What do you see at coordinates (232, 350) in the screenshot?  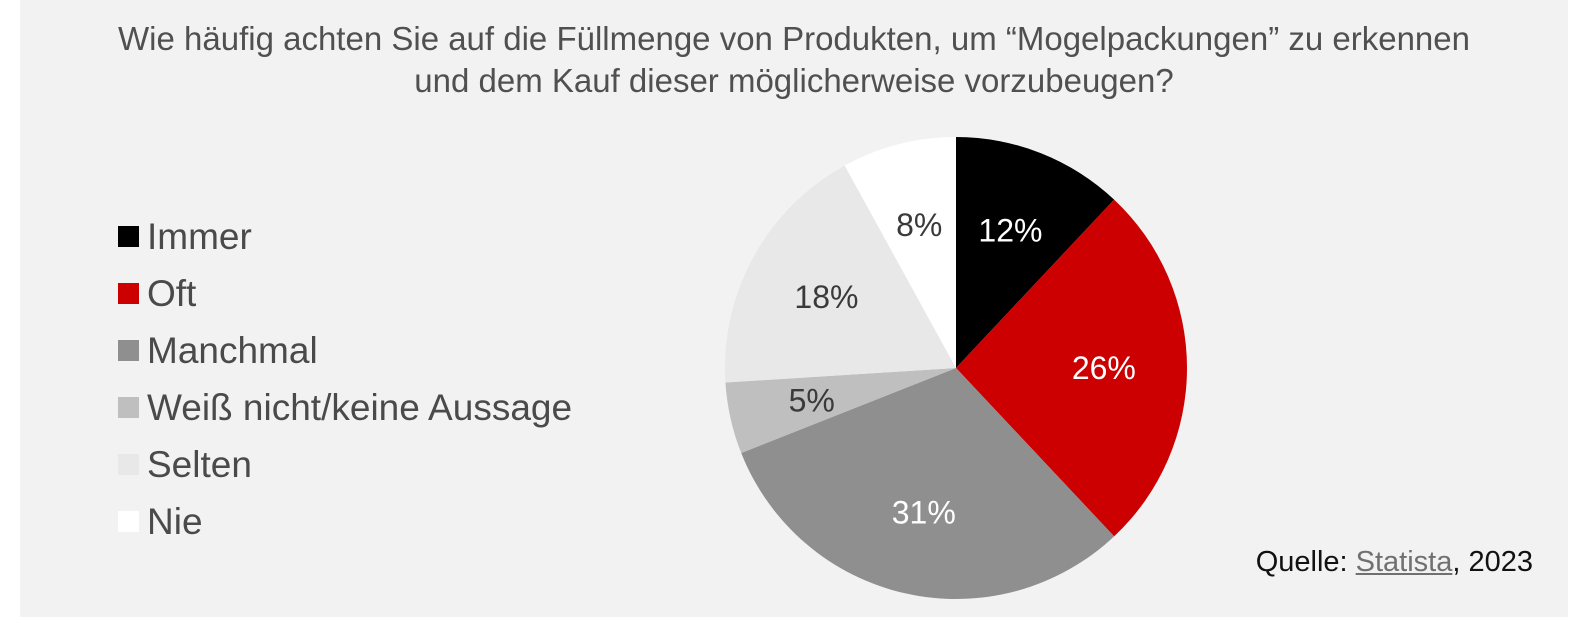 I see `legend-label: Manchmal` at bounding box center [232, 350].